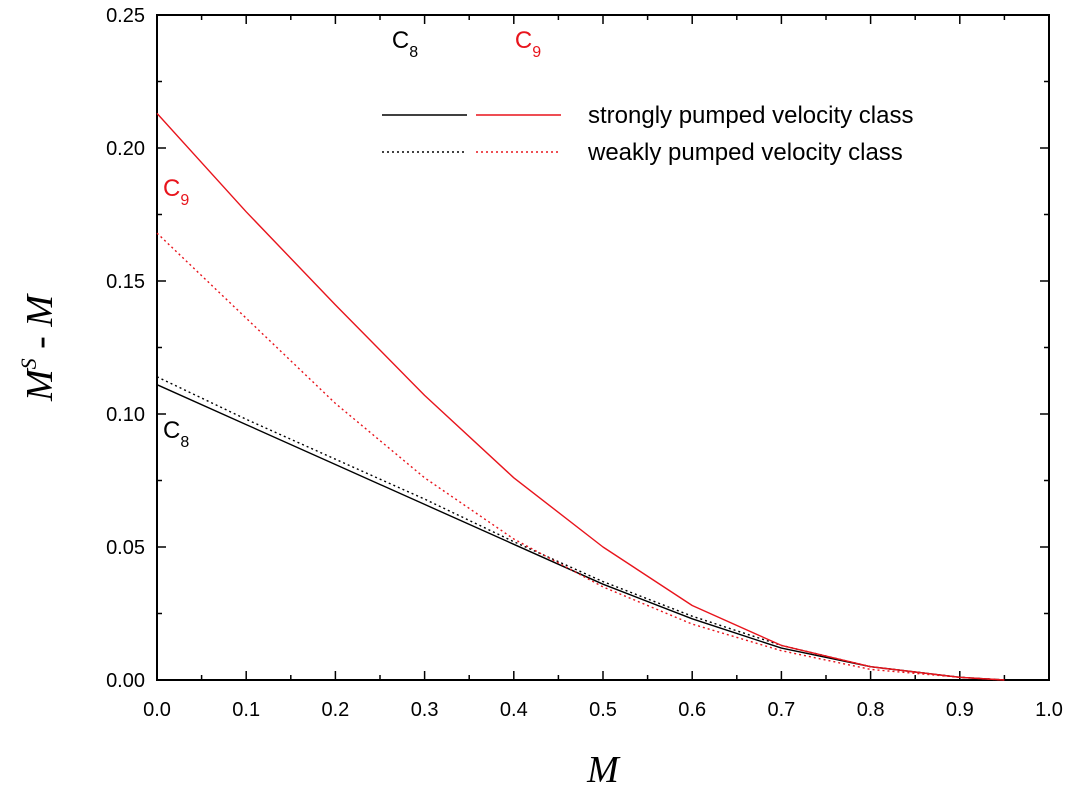 The height and width of the screenshot is (795, 1080). Describe the element at coordinates (750, 115) in the screenshot. I see `legend-label-strong: strongly pumped velocity class` at that location.